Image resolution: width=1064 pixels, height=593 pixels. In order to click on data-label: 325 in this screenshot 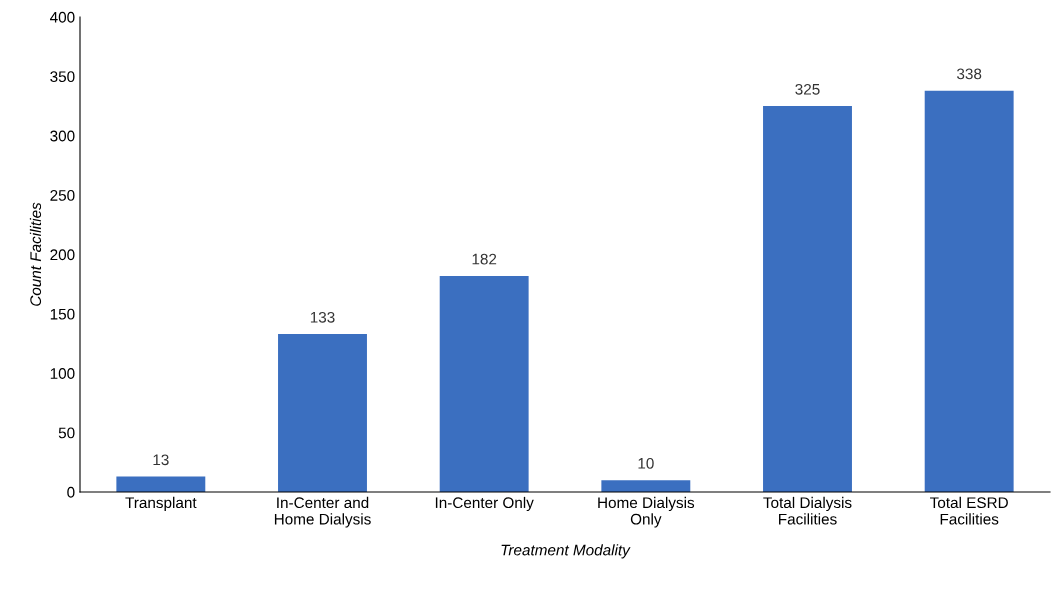, I will do `click(807, 89)`.